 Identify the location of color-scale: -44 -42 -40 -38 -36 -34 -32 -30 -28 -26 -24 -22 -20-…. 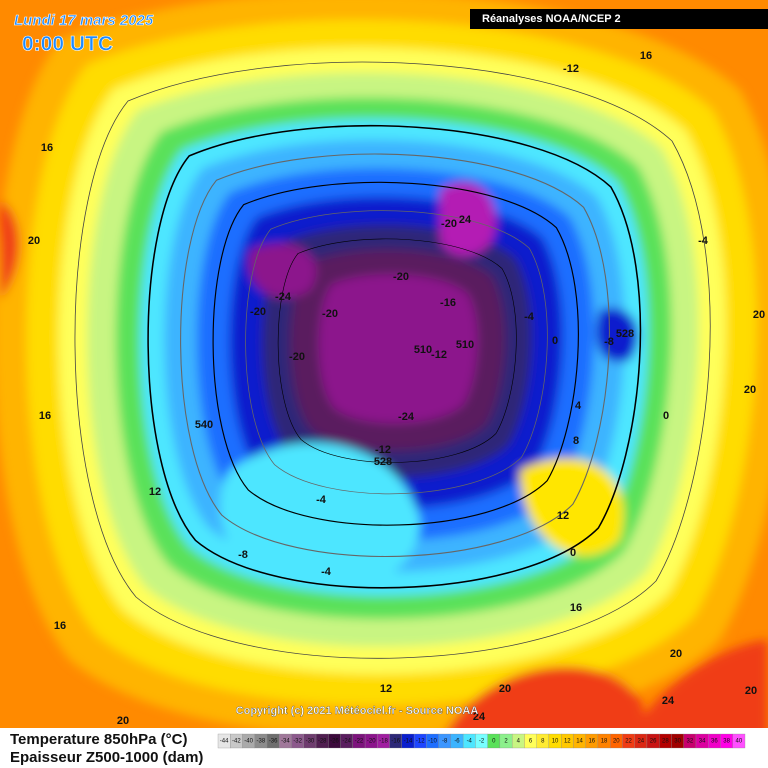
(481, 741).